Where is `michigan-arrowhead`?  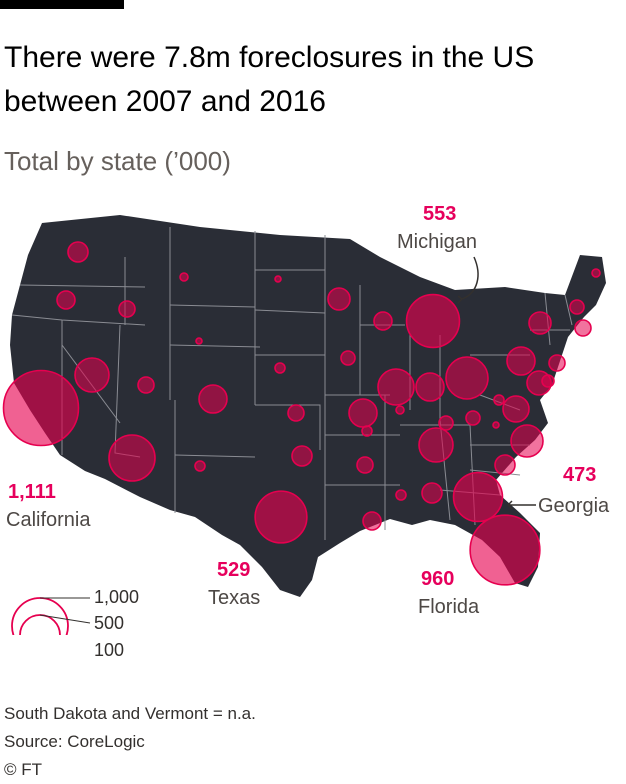
michigan-arrowhead is located at coordinates (460, 299).